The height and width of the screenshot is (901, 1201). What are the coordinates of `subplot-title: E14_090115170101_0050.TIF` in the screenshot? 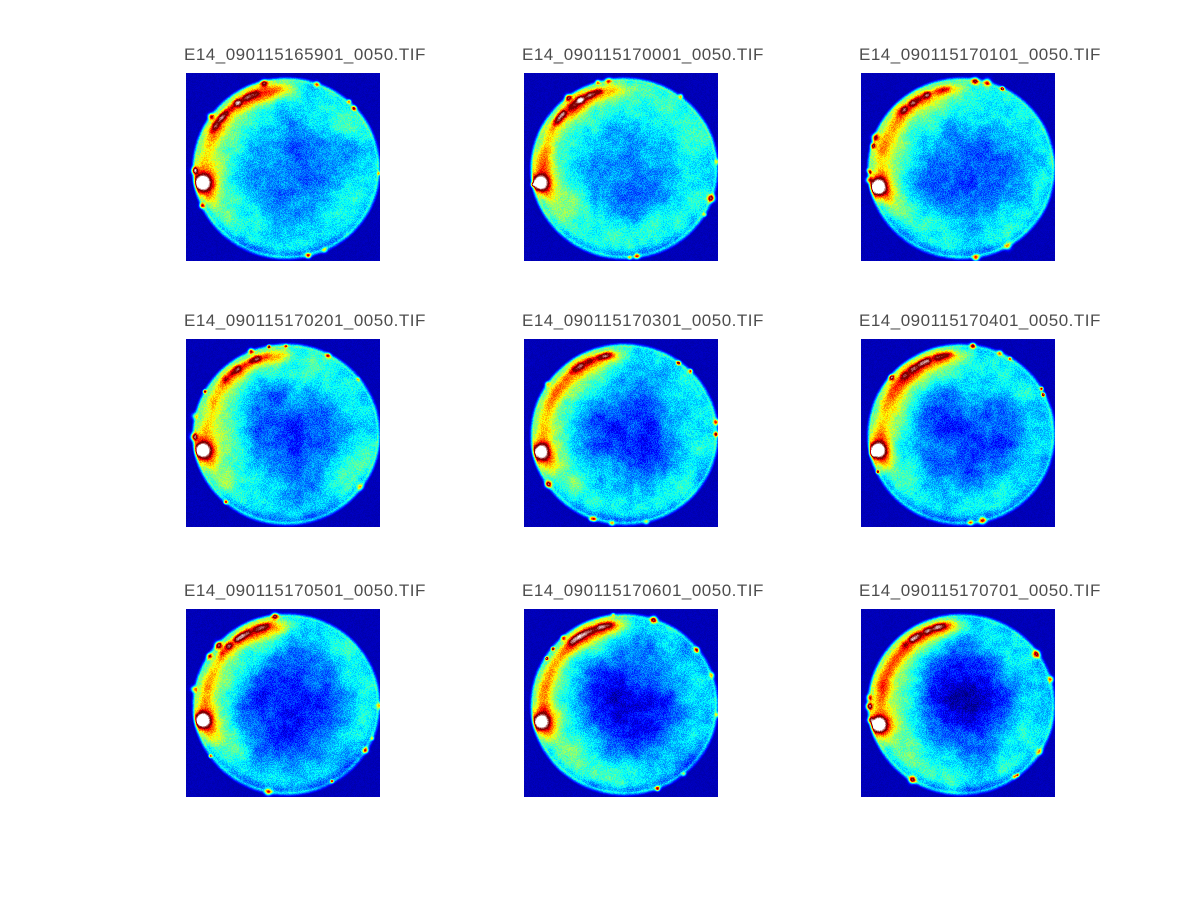 It's located at (980, 54).